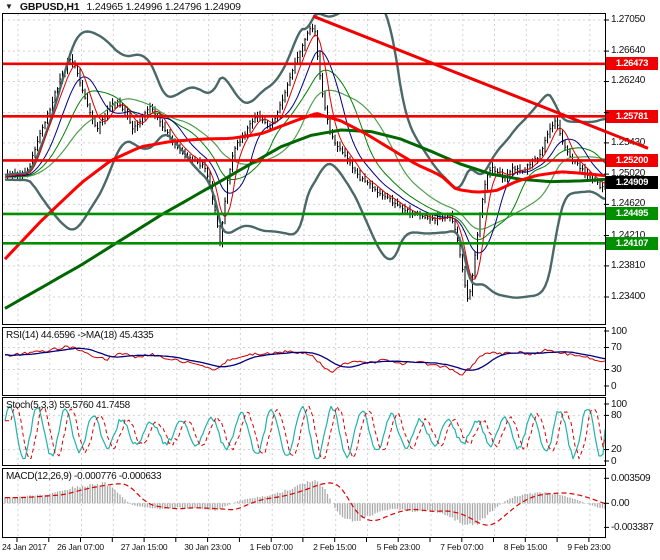  Describe the element at coordinates (628, 142) in the screenshot. I see `price-axis-label: 1.25430` at that location.